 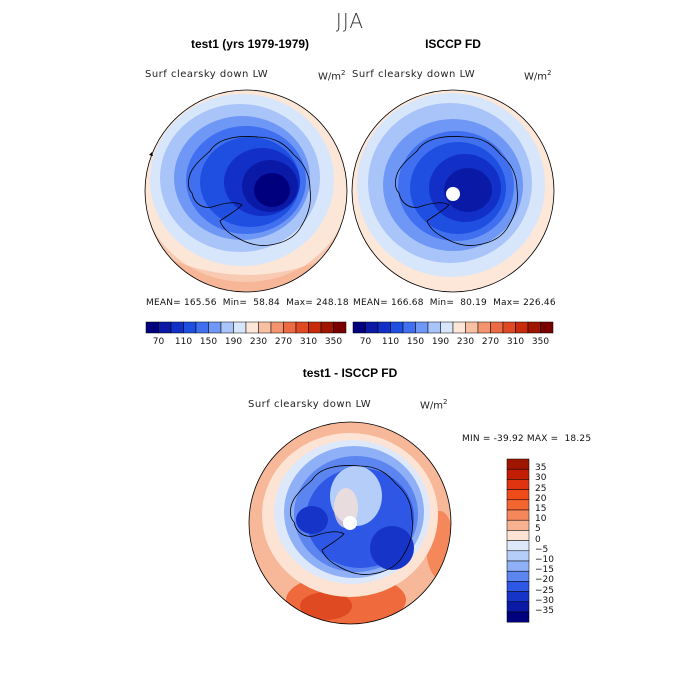 What do you see at coordinates (453, 44) in the screenshot?
I see `right-panel-title: ISCCP FD` at bounding box center [453, 44].